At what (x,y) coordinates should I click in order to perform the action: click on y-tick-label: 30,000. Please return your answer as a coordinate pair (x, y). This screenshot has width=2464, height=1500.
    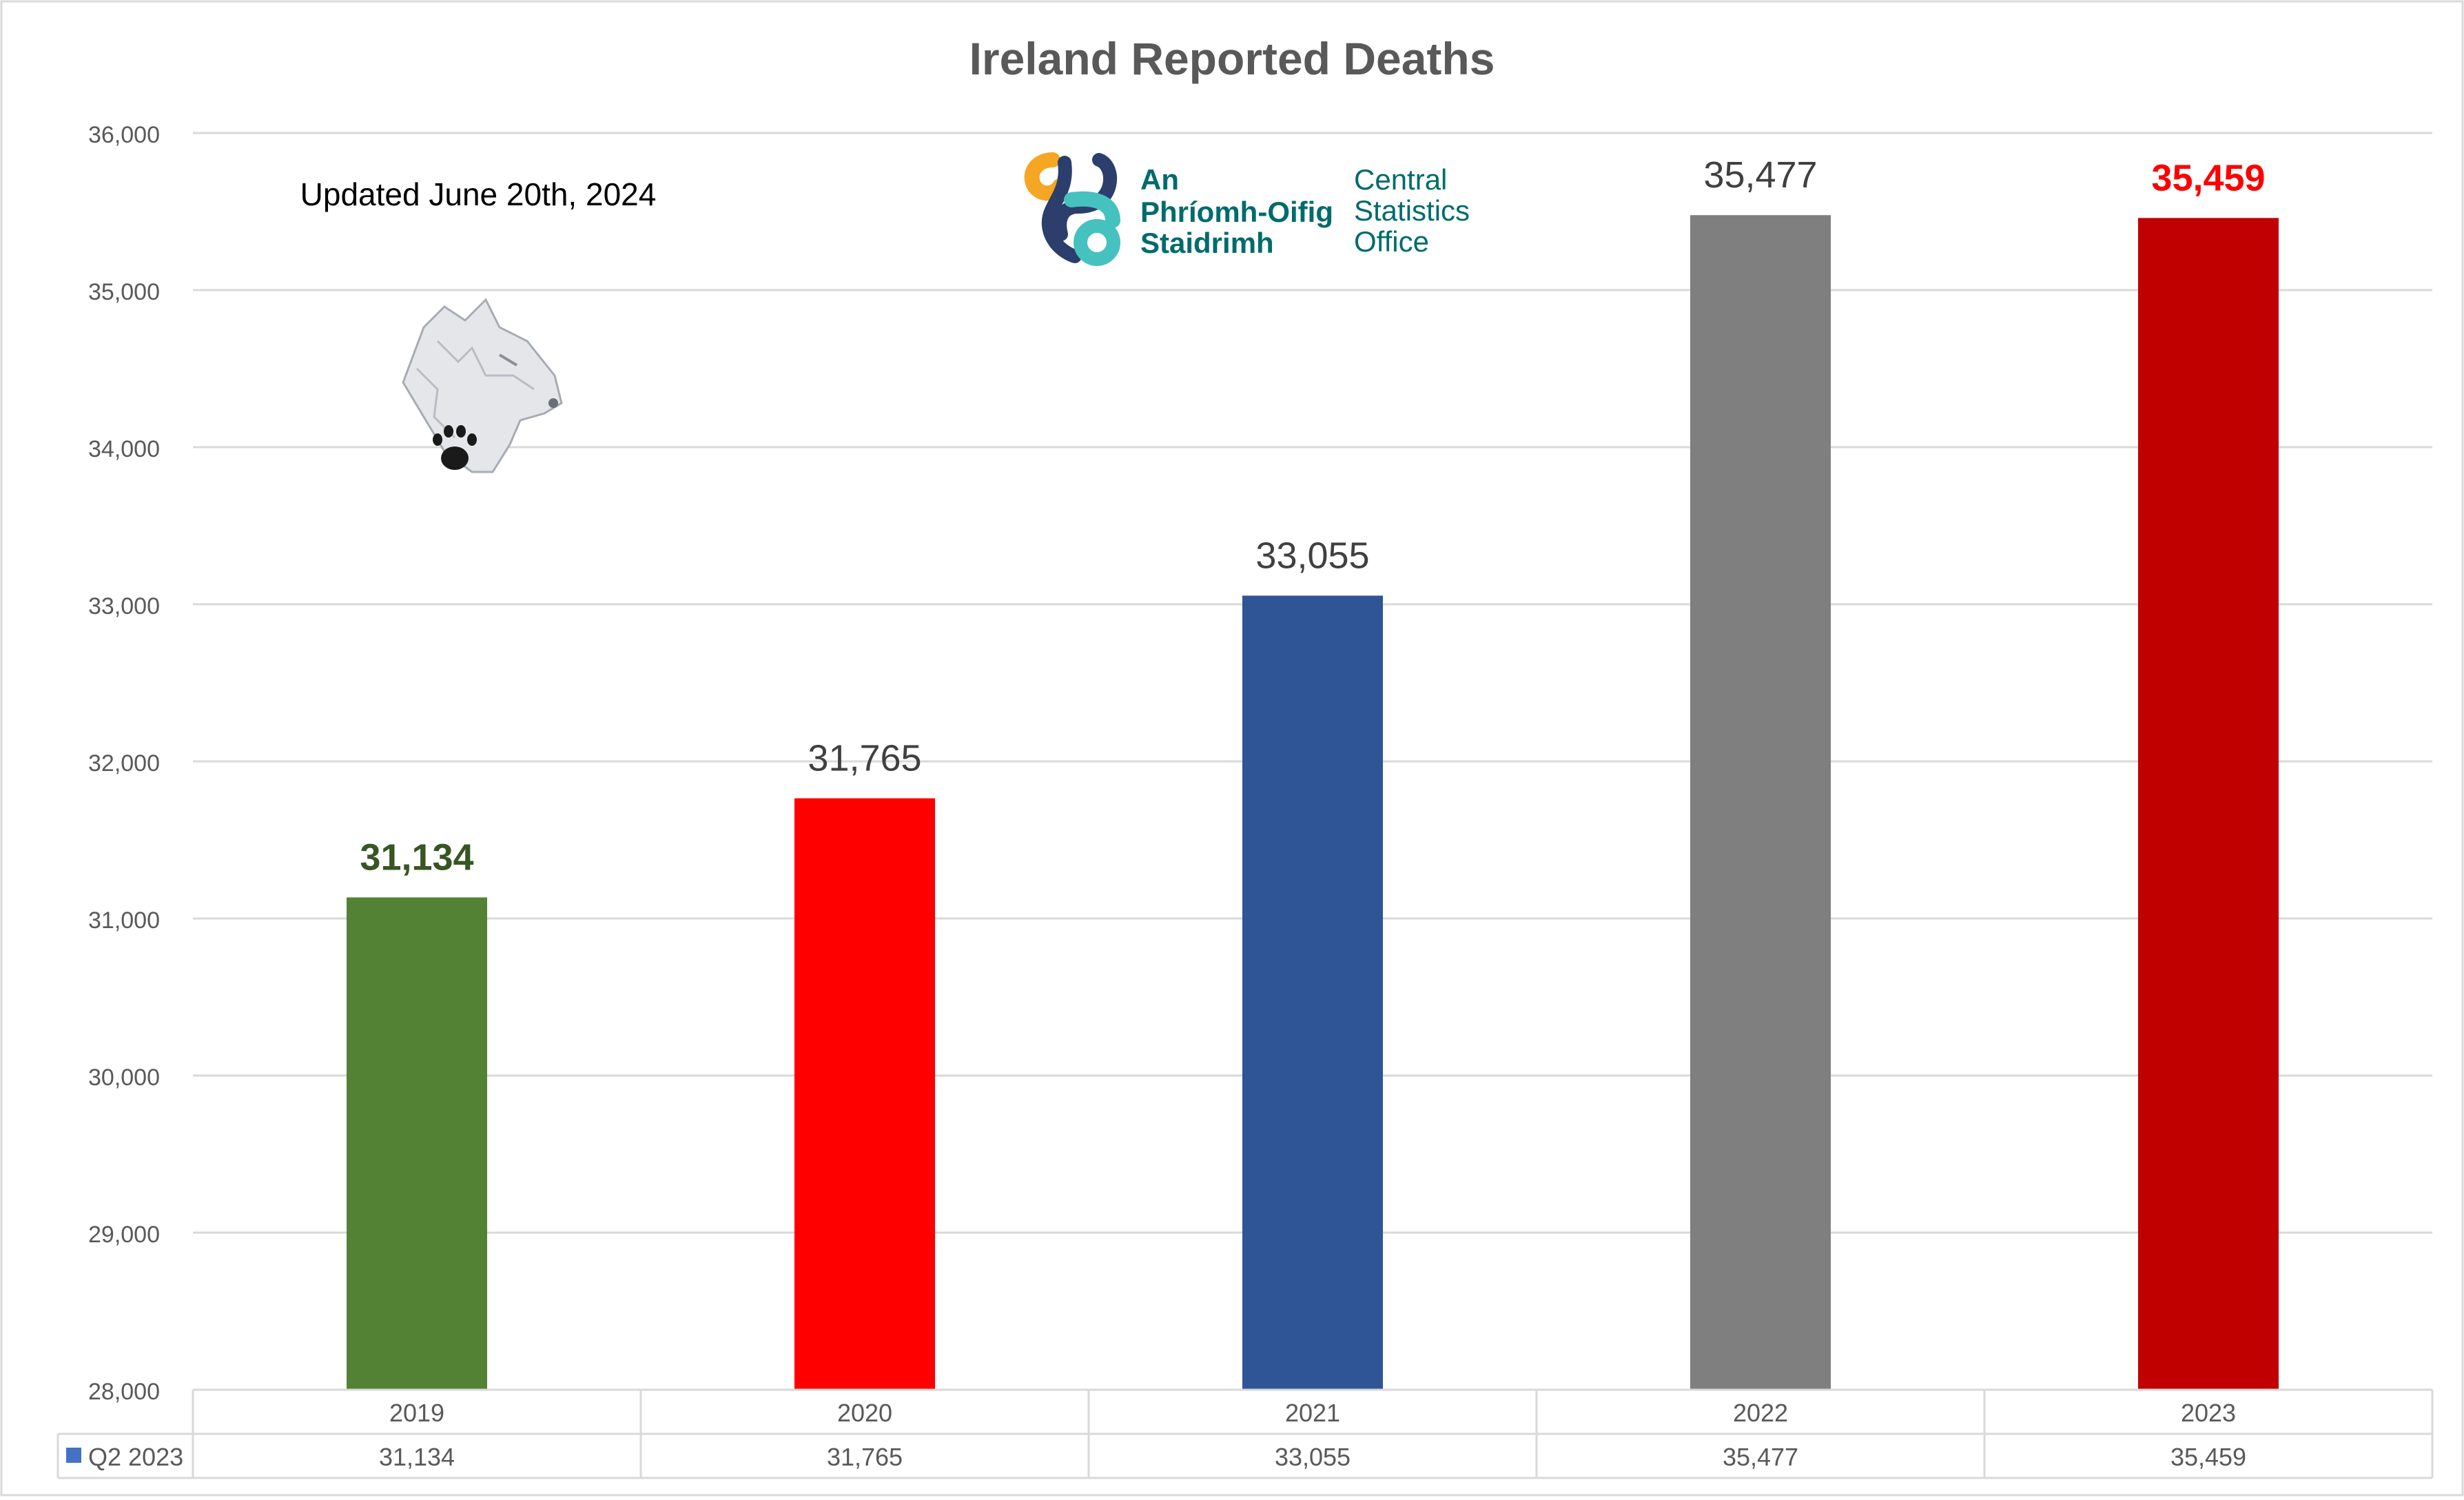
    Looking at the image, I should click on (124, 1078).